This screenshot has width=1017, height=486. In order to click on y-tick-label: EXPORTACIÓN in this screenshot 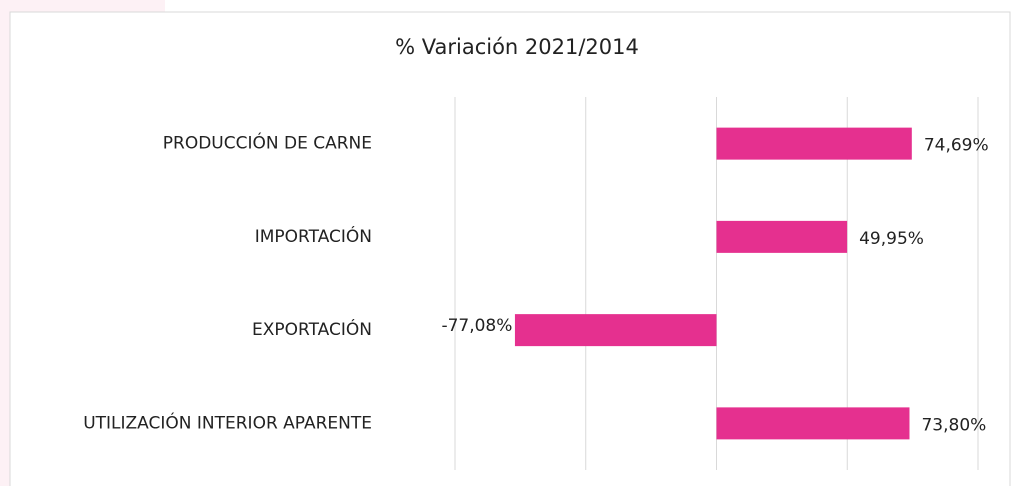, I will do `click(312, 329)`.